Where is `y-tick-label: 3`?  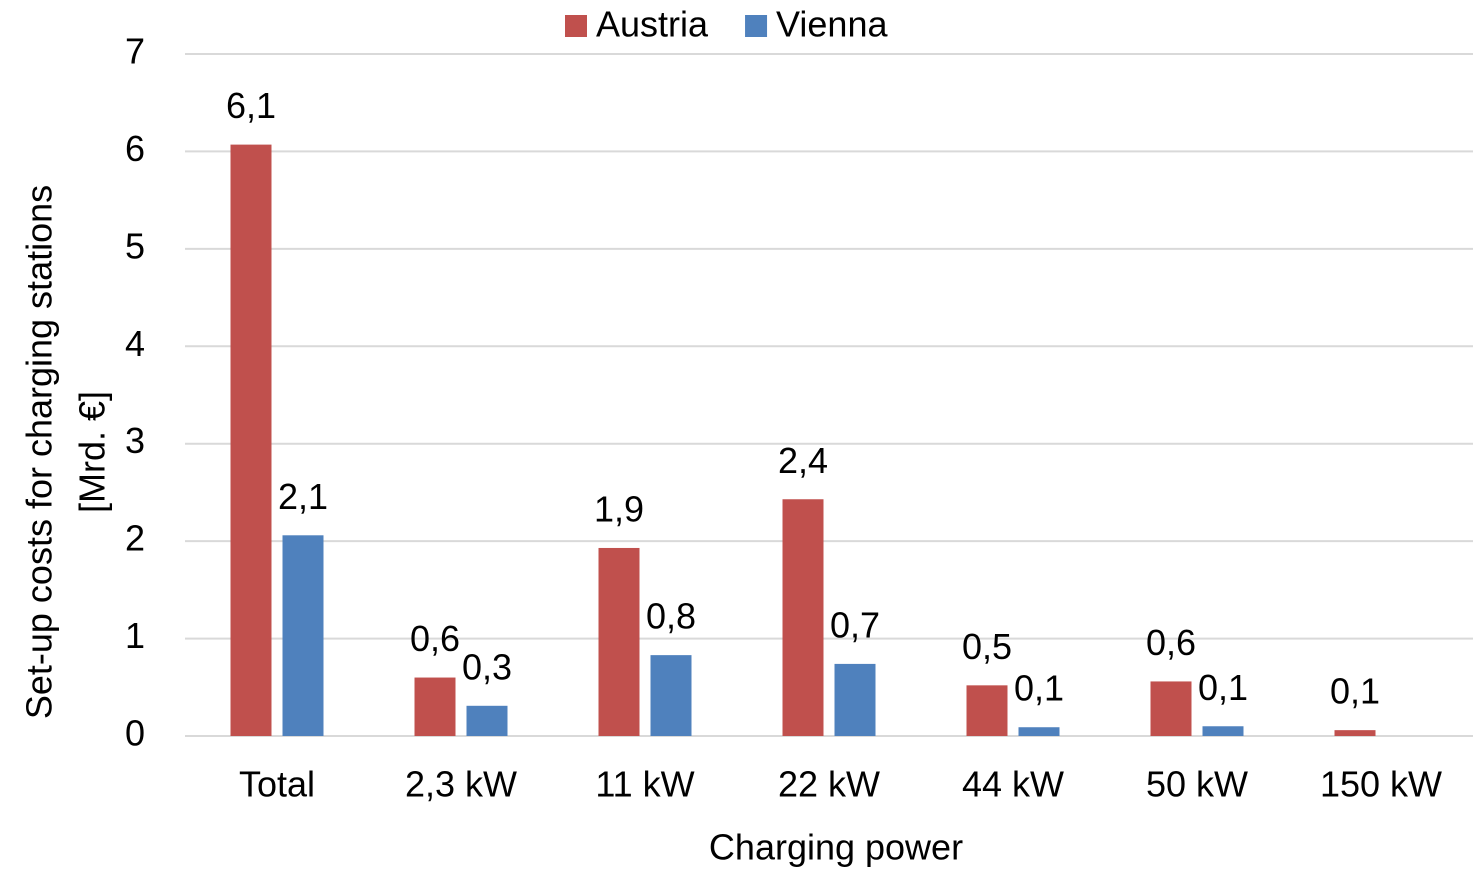 y-tick-label: 3 is located at coordinates (135, 440).